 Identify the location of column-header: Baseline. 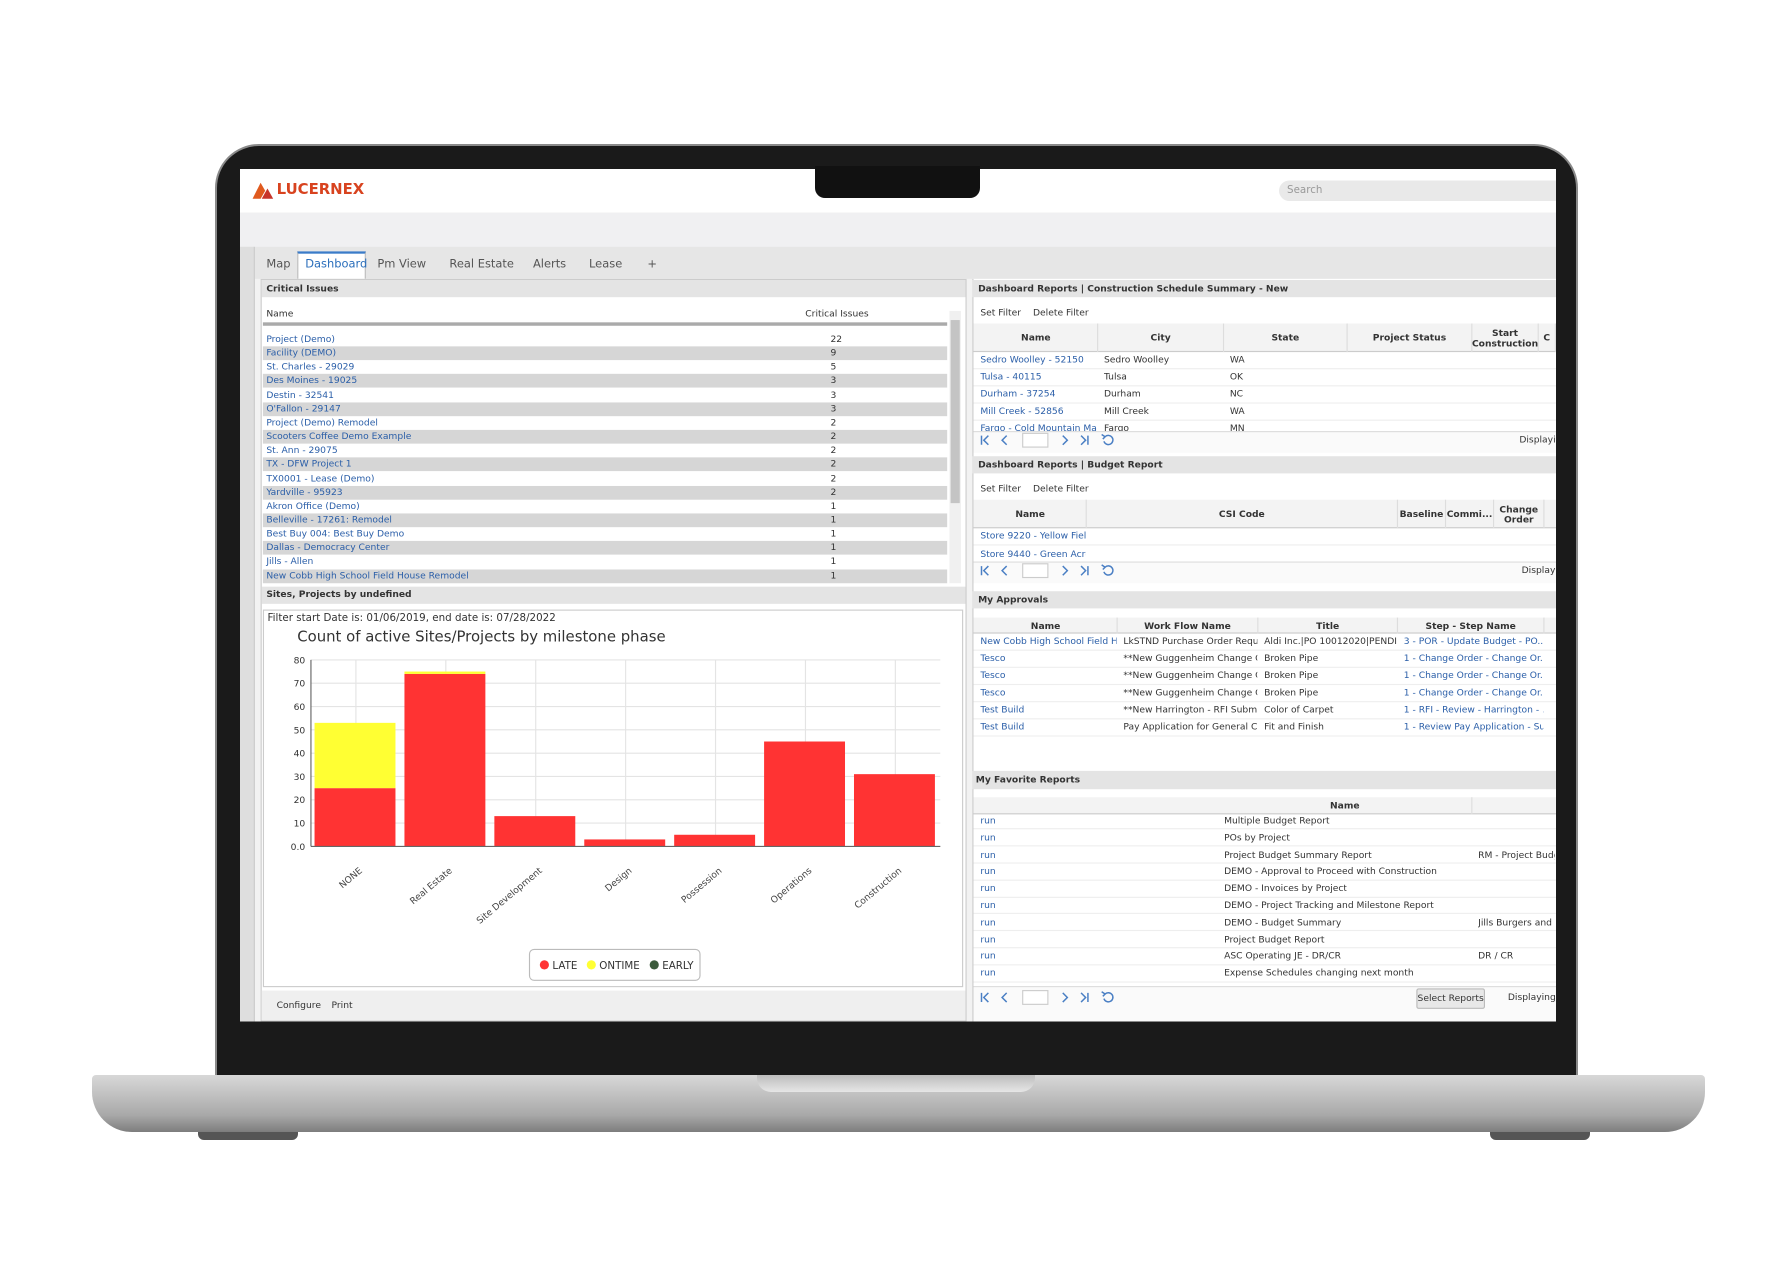
(1422, 514).